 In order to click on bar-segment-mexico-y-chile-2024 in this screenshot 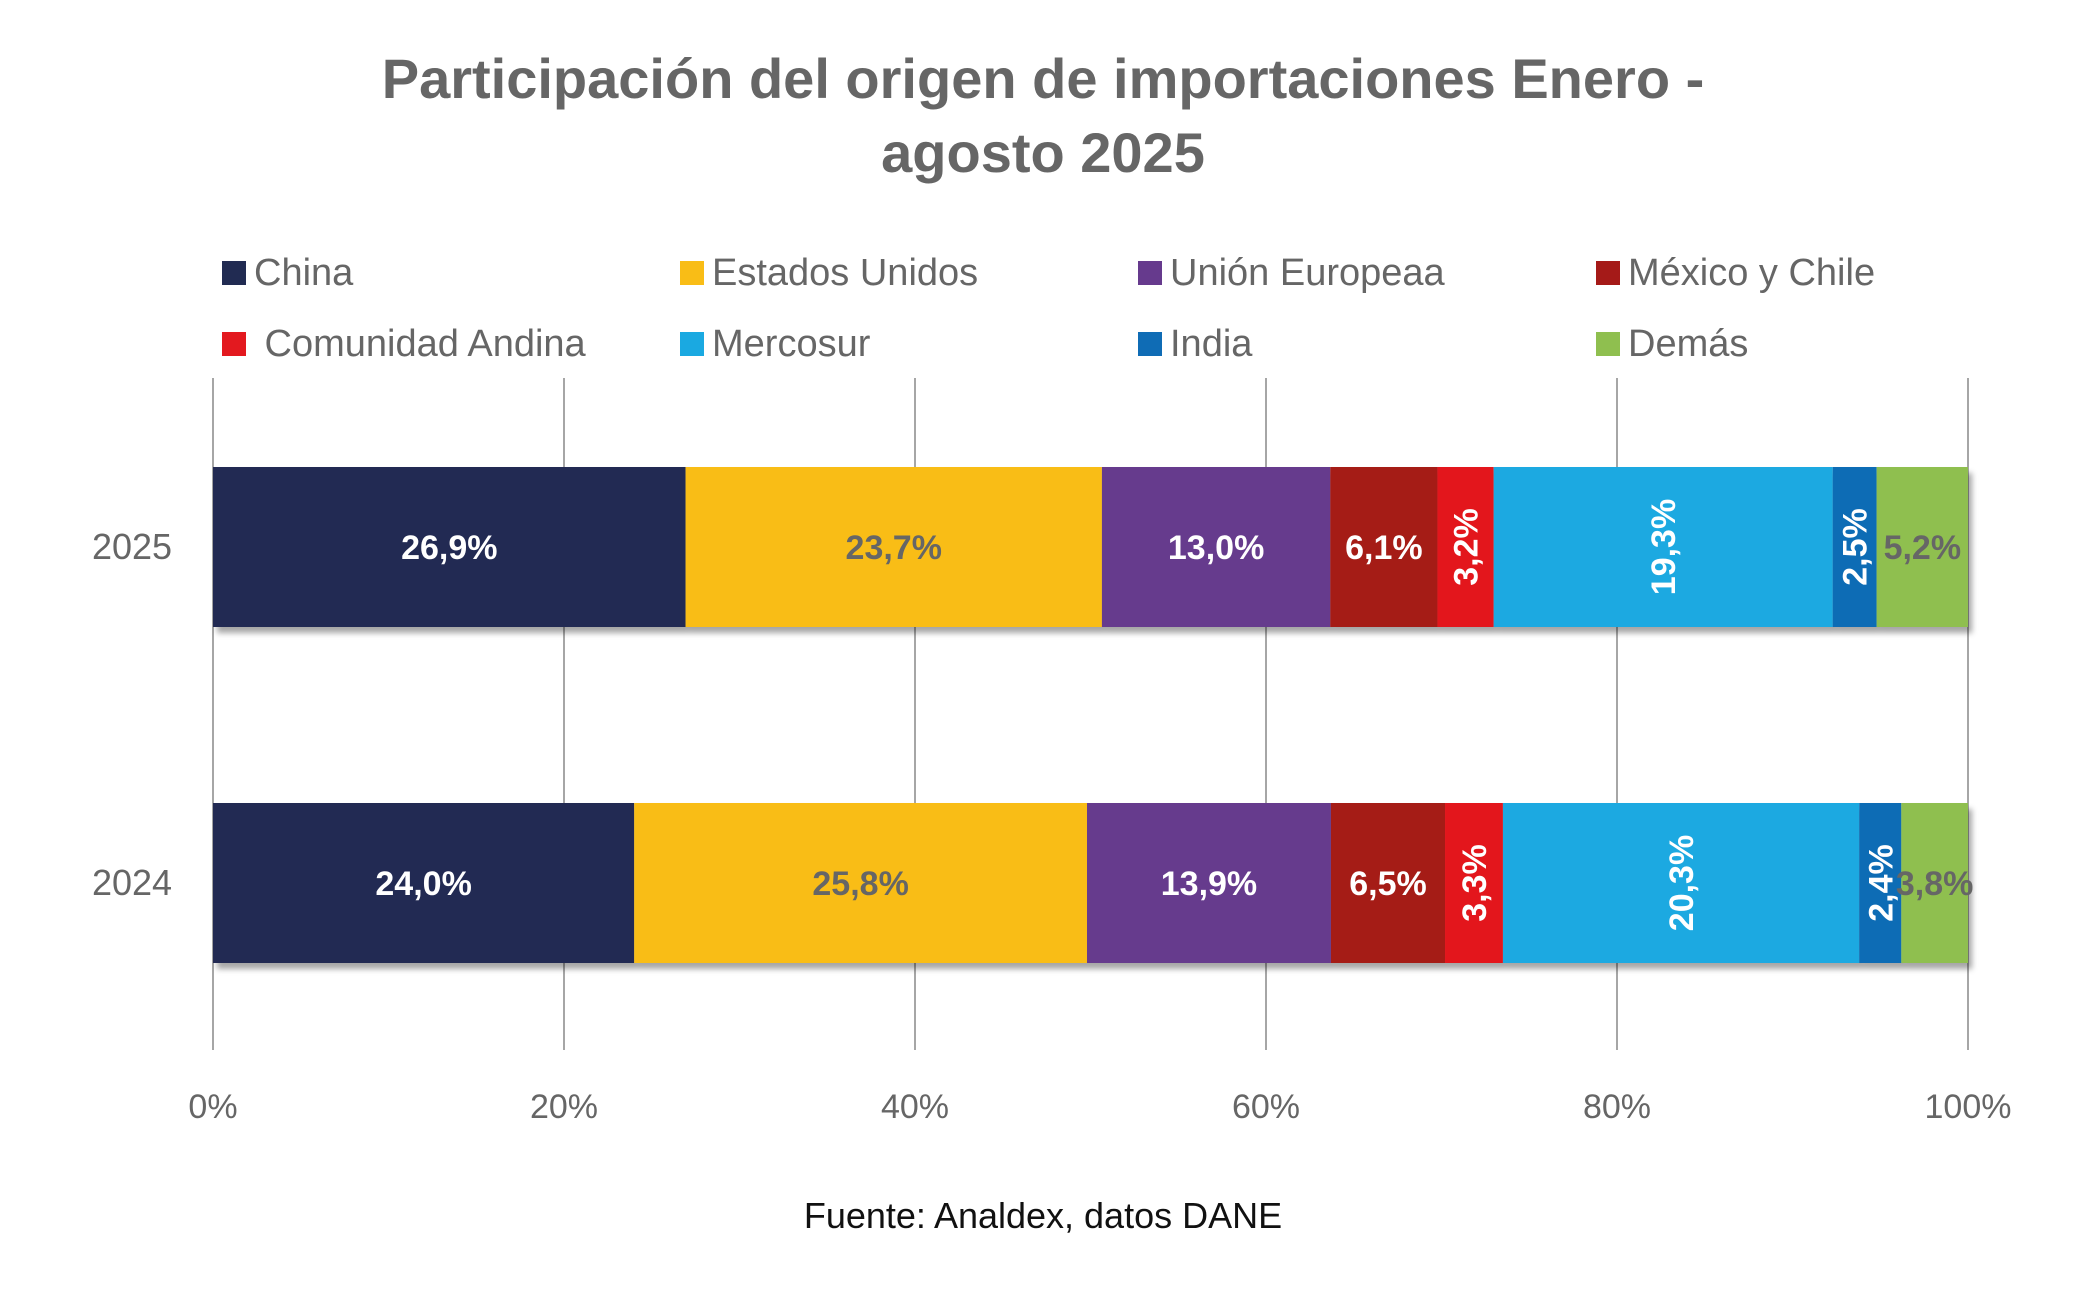, I will do `click(1388, 883)`.